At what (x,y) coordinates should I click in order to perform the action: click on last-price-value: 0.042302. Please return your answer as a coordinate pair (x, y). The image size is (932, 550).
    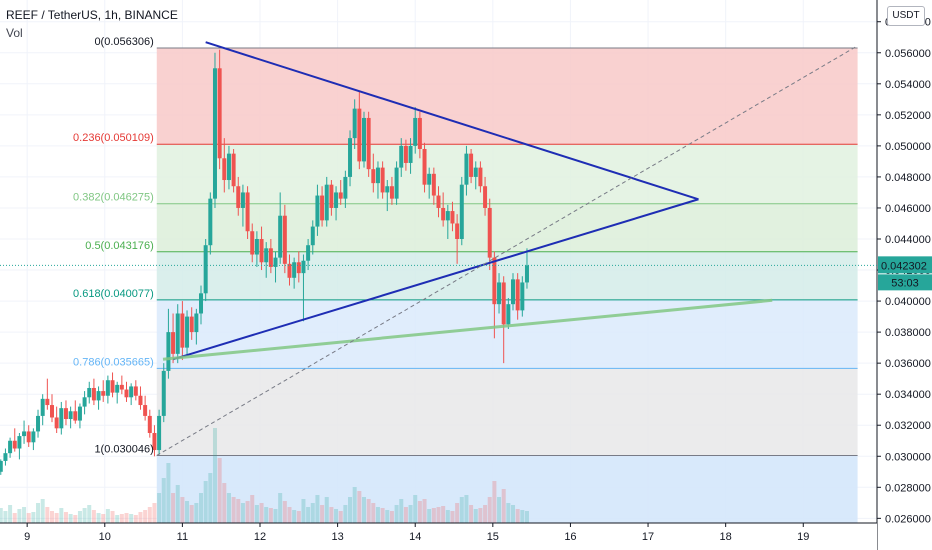
    Looking at the image, I should click on (904, 266).